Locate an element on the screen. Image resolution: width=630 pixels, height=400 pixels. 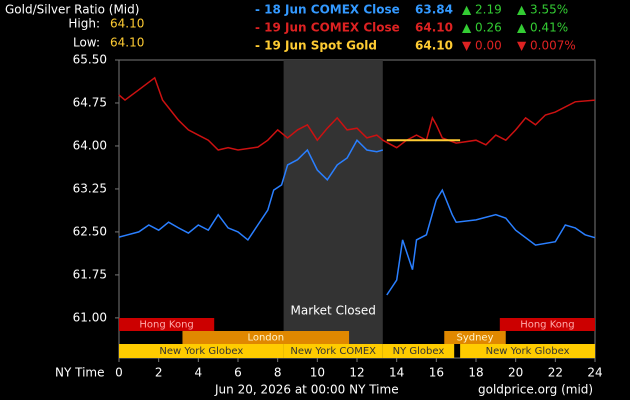
x-tick-label: 6 is located at coordinates (238, 373).